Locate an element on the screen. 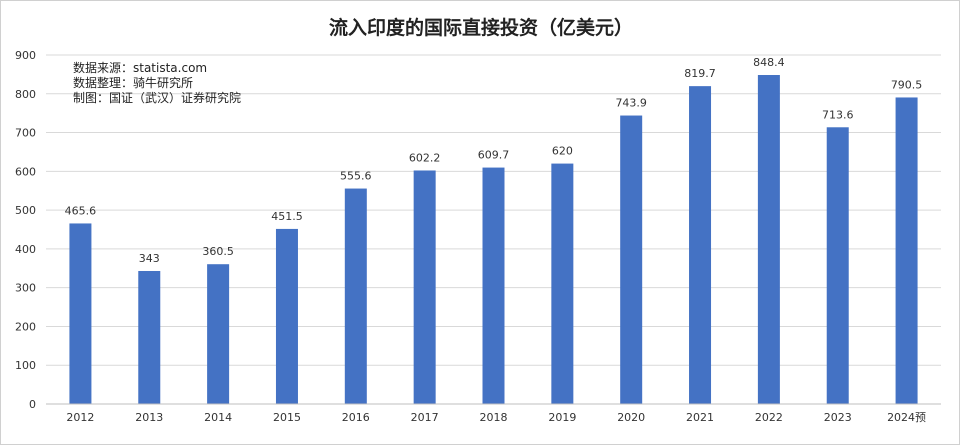  bar-2021 is located at coordinates (700, 245).